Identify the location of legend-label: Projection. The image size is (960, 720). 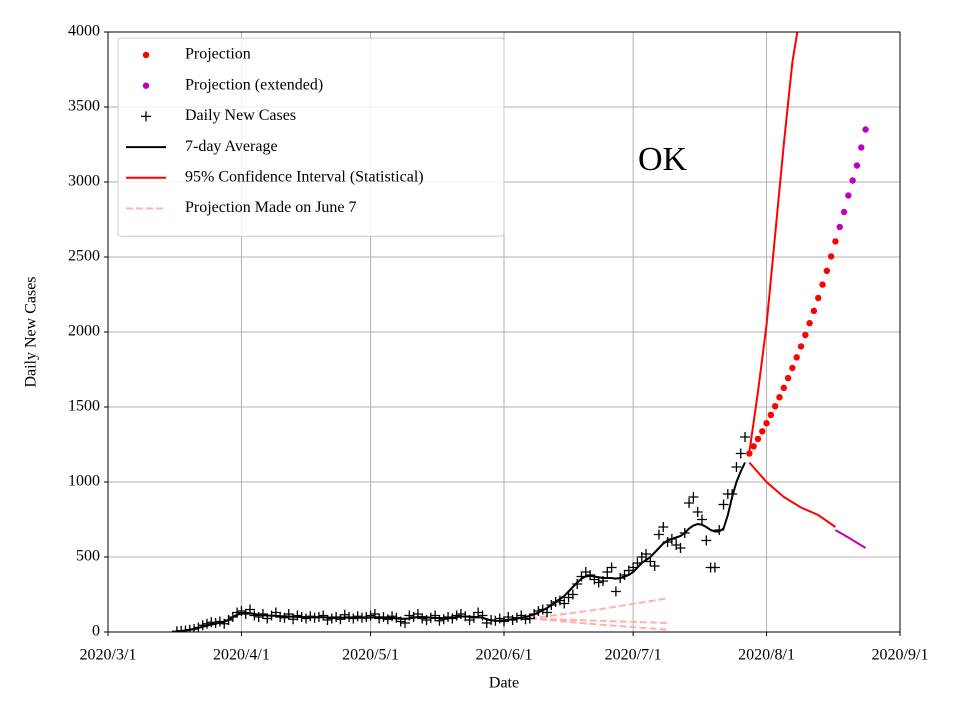
(218, 54).